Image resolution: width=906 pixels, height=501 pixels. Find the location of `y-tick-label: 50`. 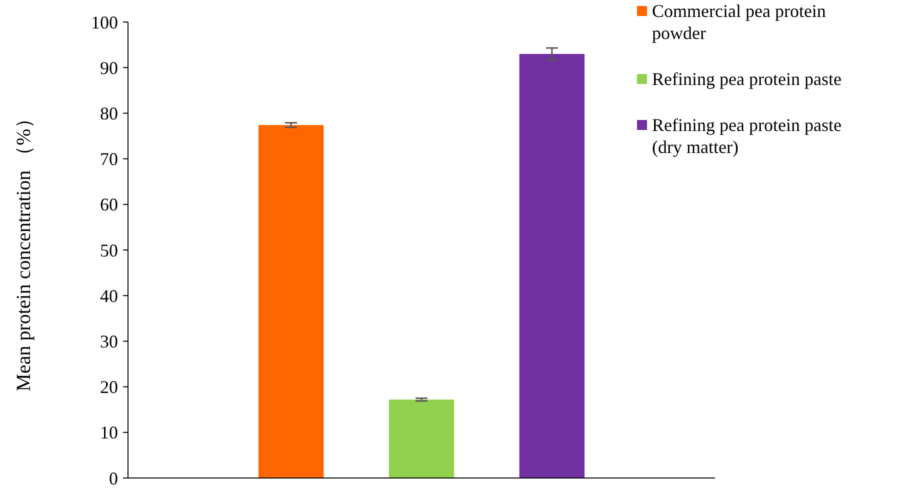

y-tick-label: 50 is located at coordinates (109, 250).